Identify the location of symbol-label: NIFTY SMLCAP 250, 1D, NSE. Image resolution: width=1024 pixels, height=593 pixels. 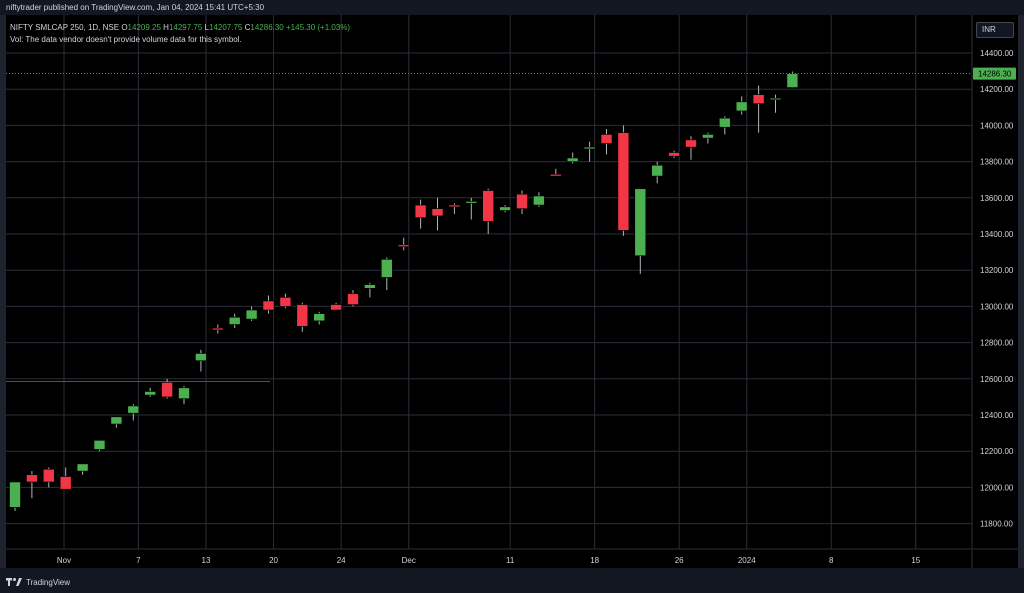
(65, 27).